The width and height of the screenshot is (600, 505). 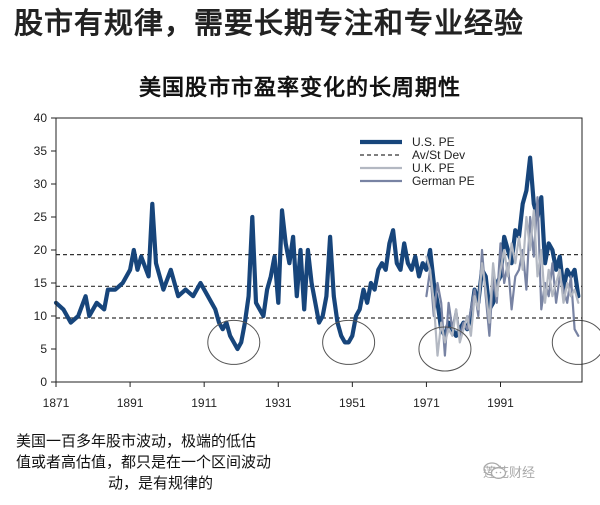 What do you see at coordinates (433, 142) in the screenshot?
I see `legend-label-0: U.S. PE` at bounding box center [433, 142].